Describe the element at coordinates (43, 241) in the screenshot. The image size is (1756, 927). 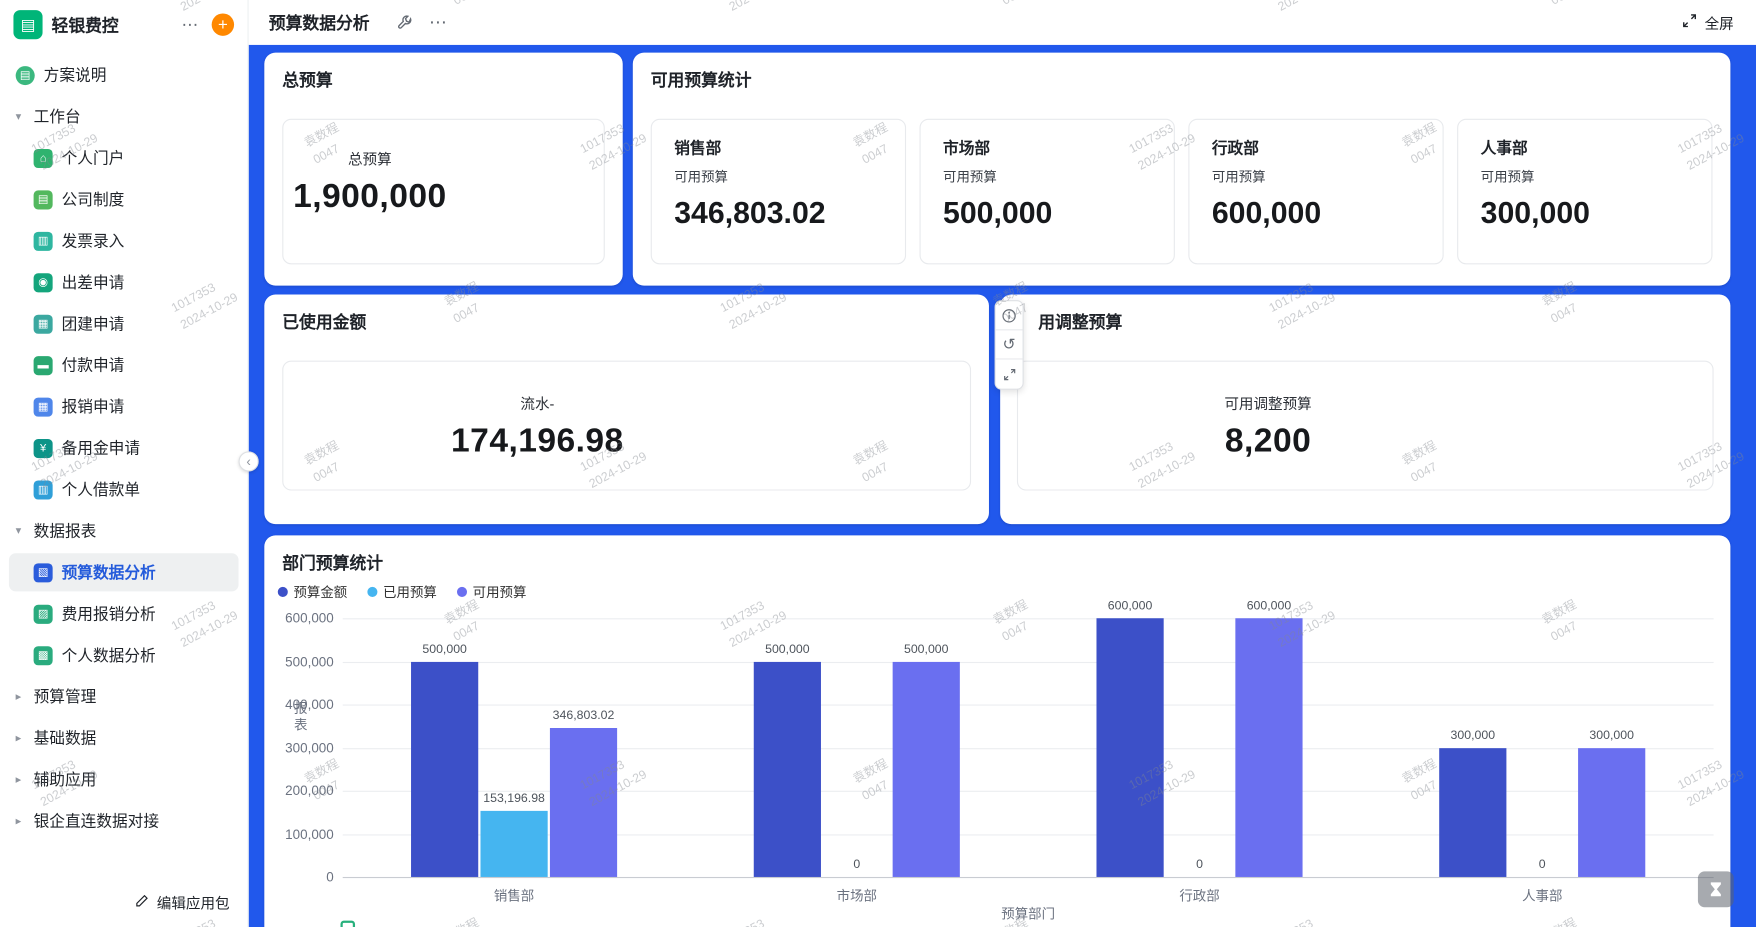
I see `invoice-icon: ▥` at that location.